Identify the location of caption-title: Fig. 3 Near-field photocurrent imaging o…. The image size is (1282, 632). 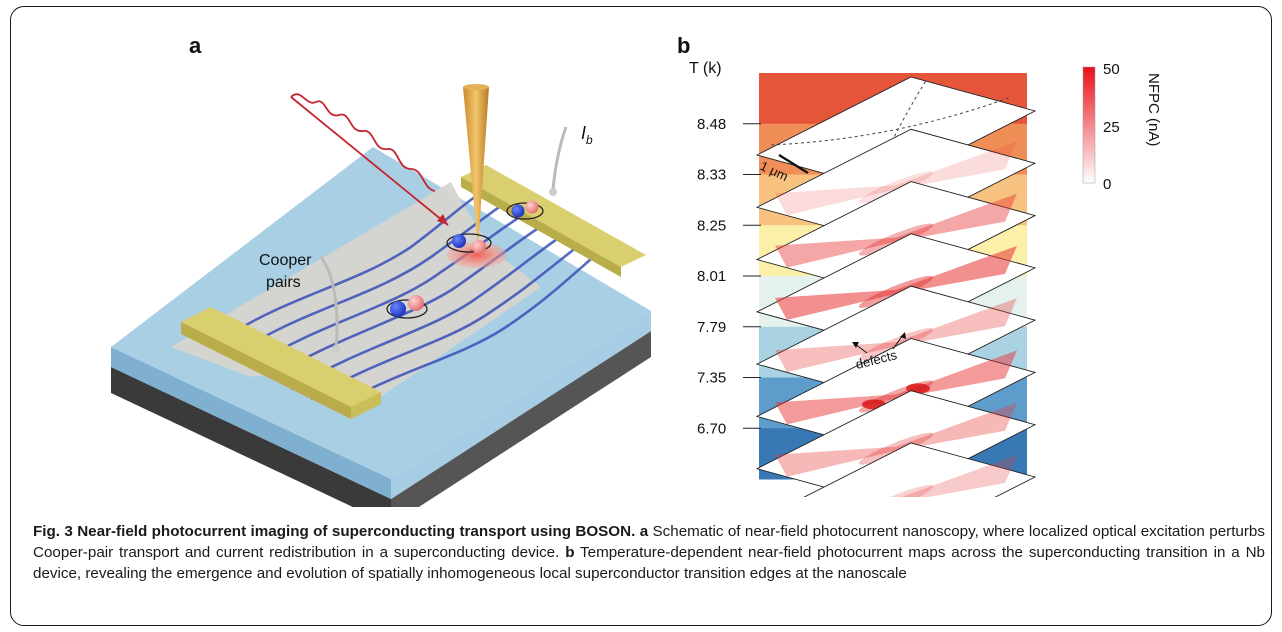
(334, 531).